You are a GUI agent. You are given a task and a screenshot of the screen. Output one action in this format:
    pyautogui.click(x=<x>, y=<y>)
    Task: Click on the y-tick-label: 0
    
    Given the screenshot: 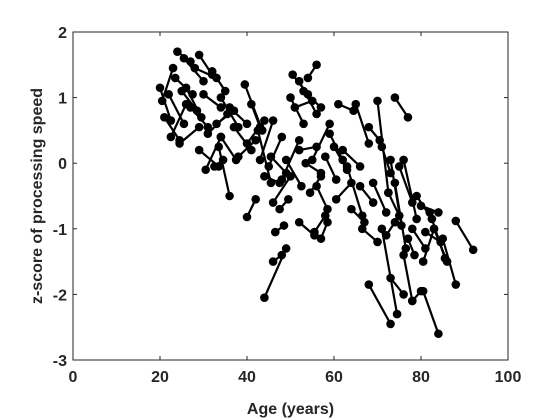 What is the action you would take?
    pyautogui.click(x=62, y=164)
    